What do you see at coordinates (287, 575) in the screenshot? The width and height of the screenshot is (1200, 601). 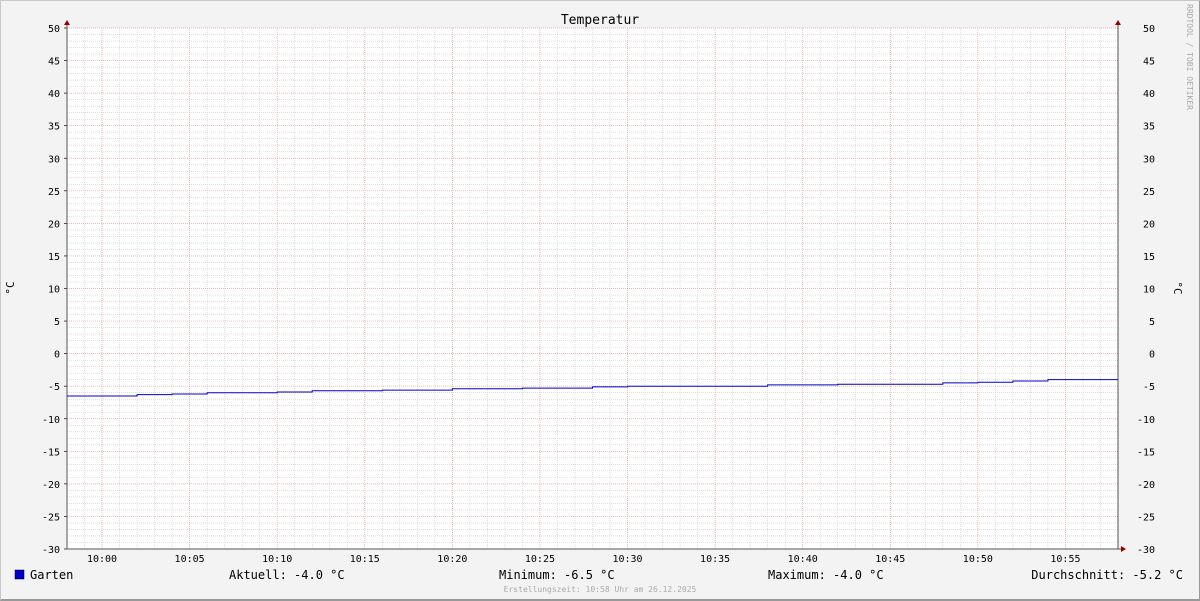 I see `legend-aktuell: Aktuell: -4.0 °C` at bounding box center [287, 575].